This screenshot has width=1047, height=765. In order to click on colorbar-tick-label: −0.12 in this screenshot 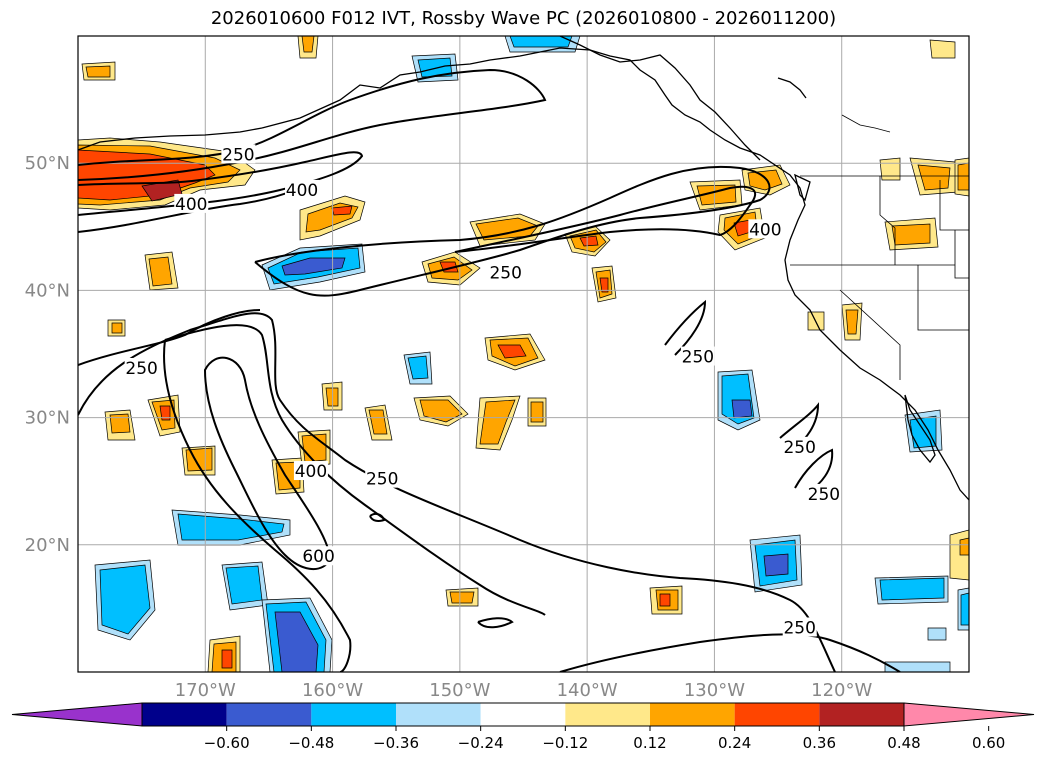, I will do `click(565, 743)`.